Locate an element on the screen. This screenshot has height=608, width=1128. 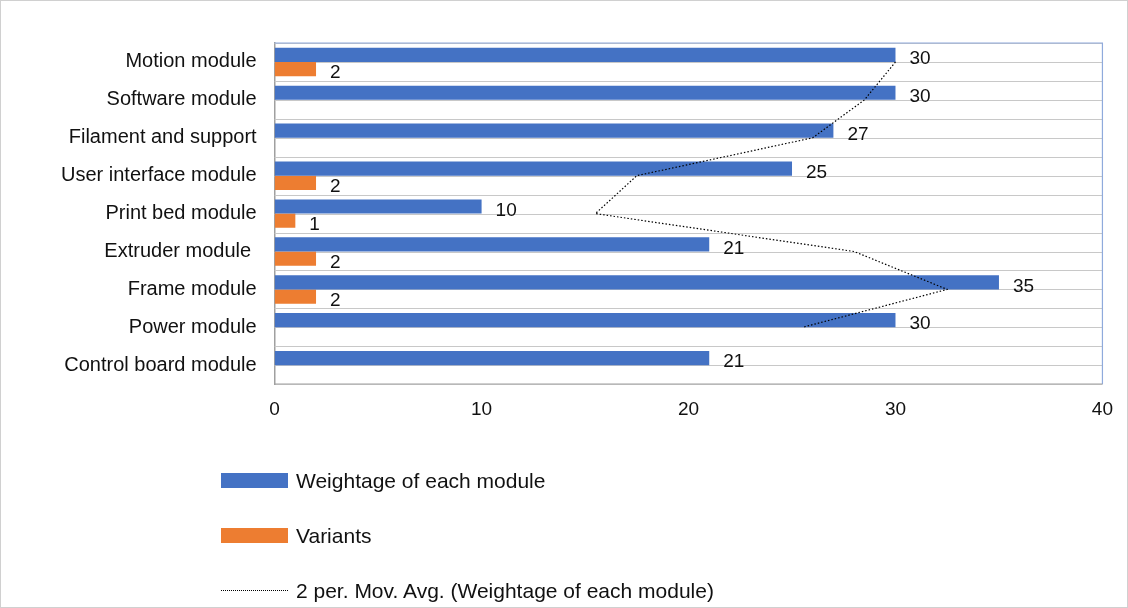
data-label: 10 is located at coordinates (506, 209).